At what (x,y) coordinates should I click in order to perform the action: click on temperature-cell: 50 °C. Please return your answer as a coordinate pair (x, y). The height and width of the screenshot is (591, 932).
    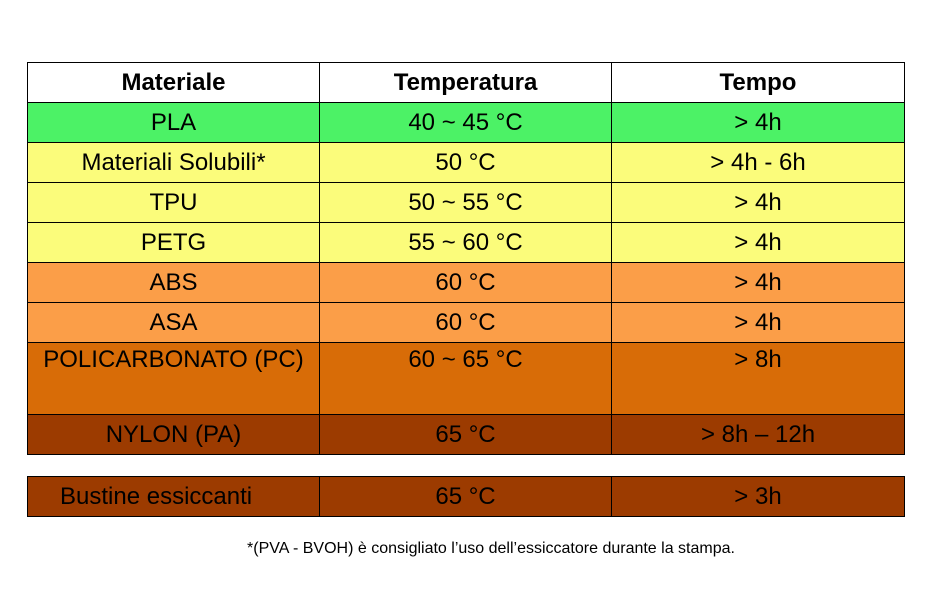
    Looking at the image, I should click on (465, 162).